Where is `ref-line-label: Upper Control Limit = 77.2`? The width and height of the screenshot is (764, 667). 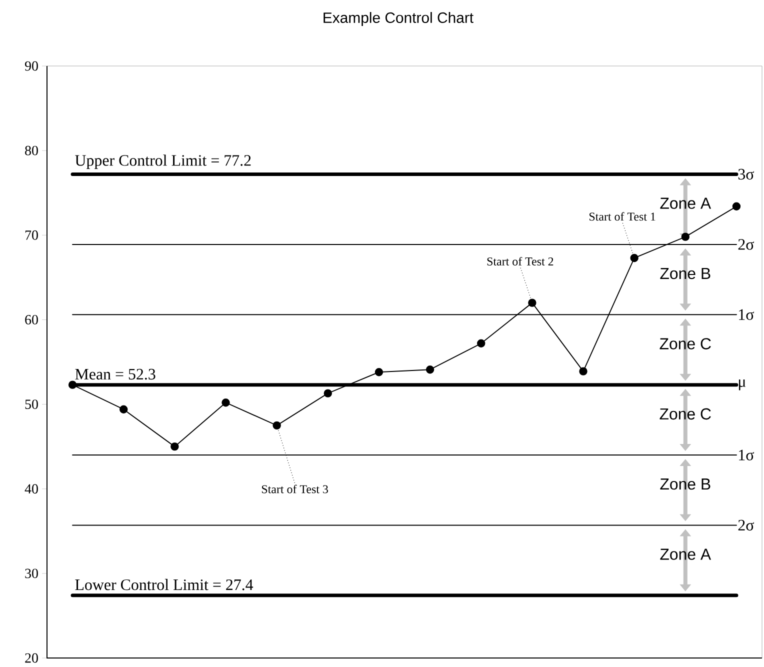 ref-line-label: Upper Control Limit = 77.2 is located at coordinates (163, 162).